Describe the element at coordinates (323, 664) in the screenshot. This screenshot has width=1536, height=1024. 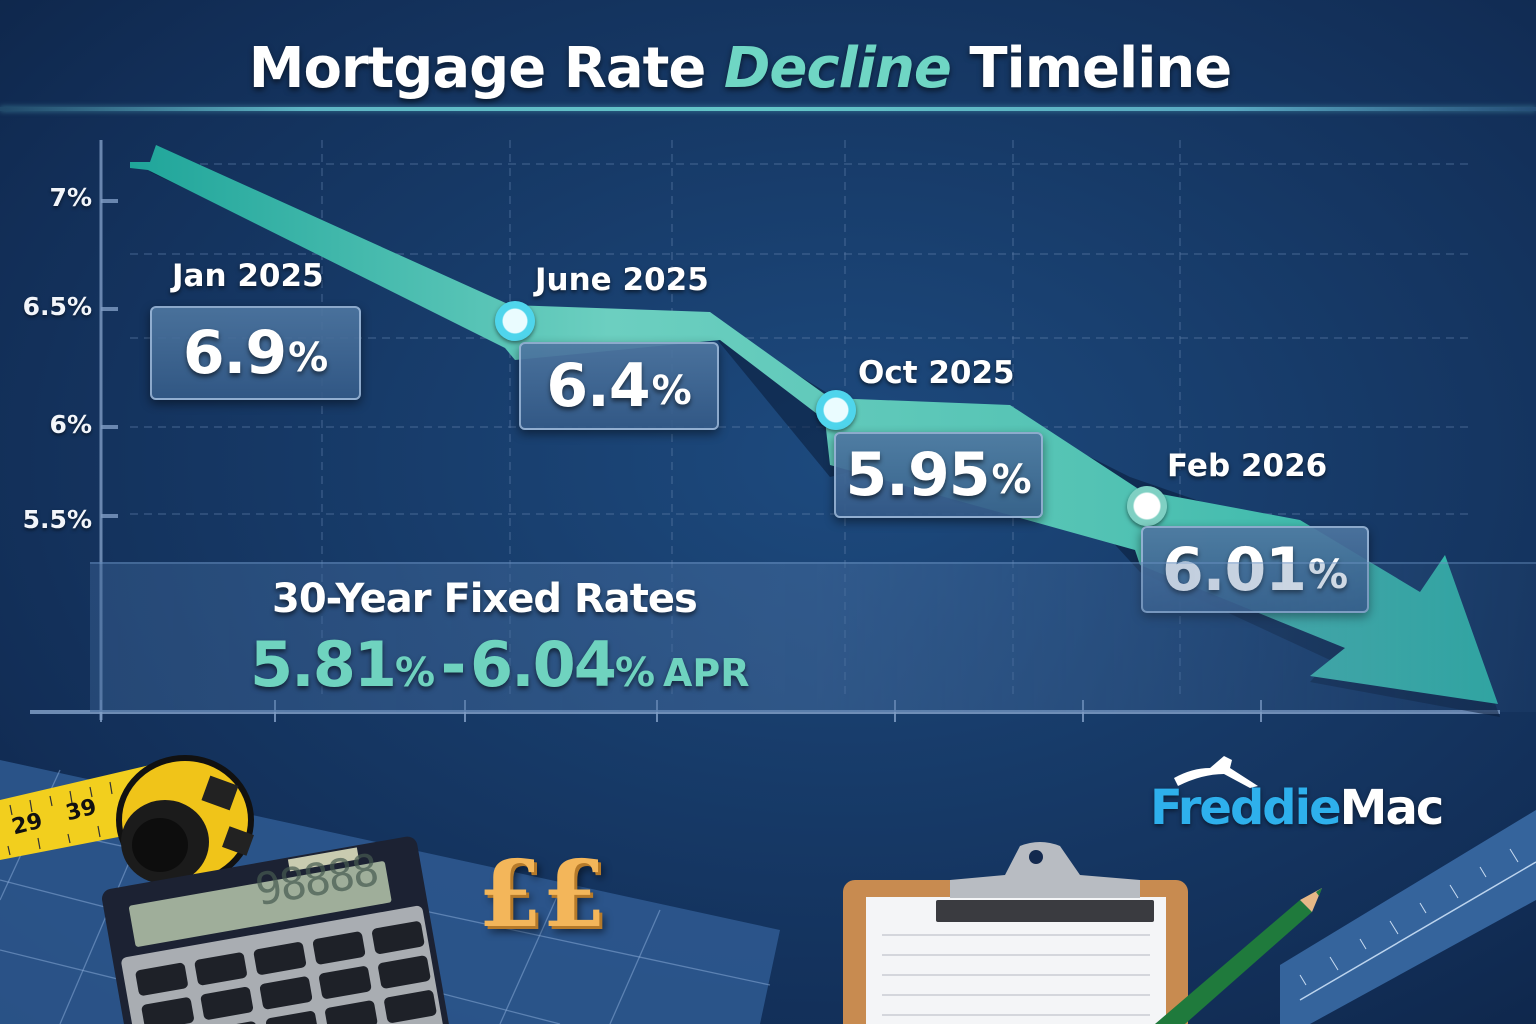
I see `rate-low: 5.81` at that location.